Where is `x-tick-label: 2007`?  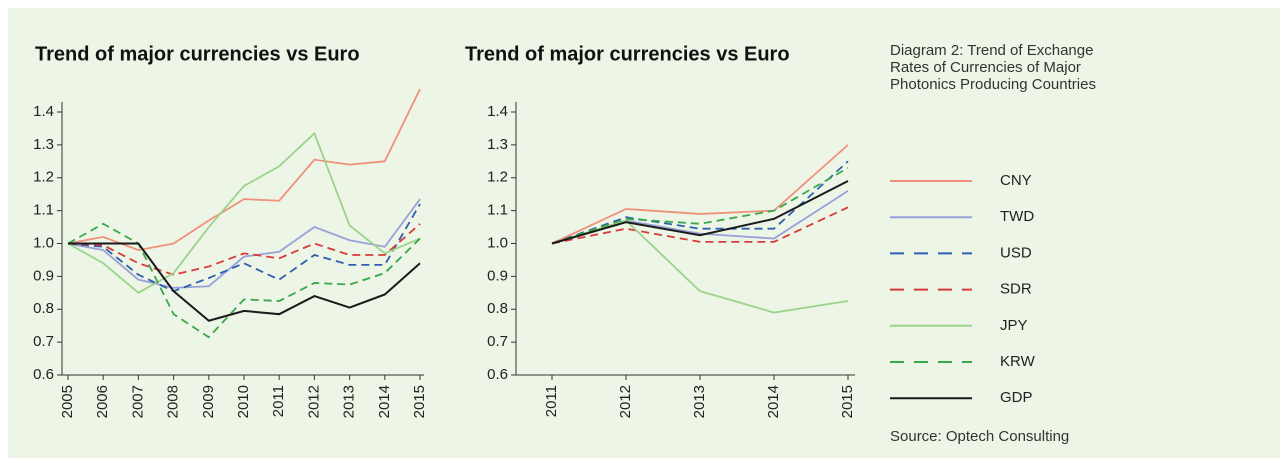
x-tick-label: 2007 is located at coordinates (137, 401).